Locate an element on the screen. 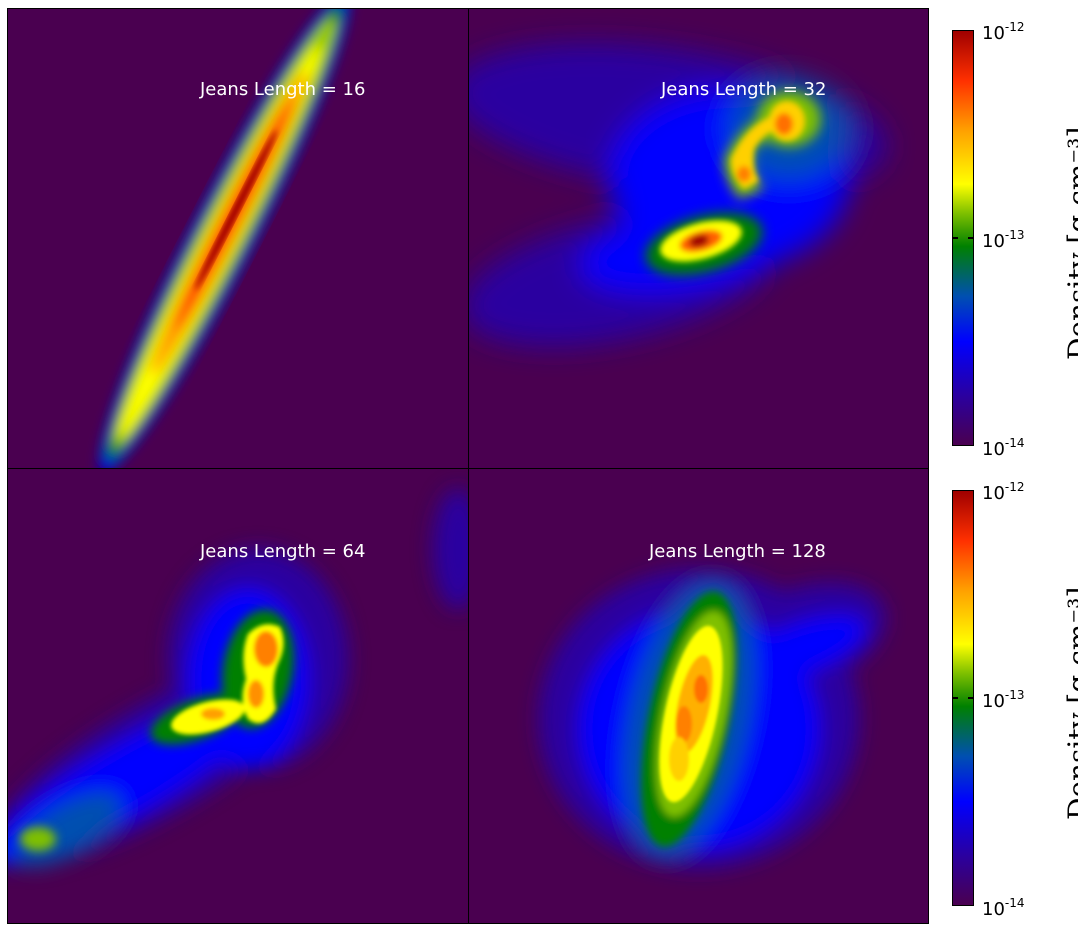  panel-label: Jeans Length = 64 is located at coordinates (283, 551).